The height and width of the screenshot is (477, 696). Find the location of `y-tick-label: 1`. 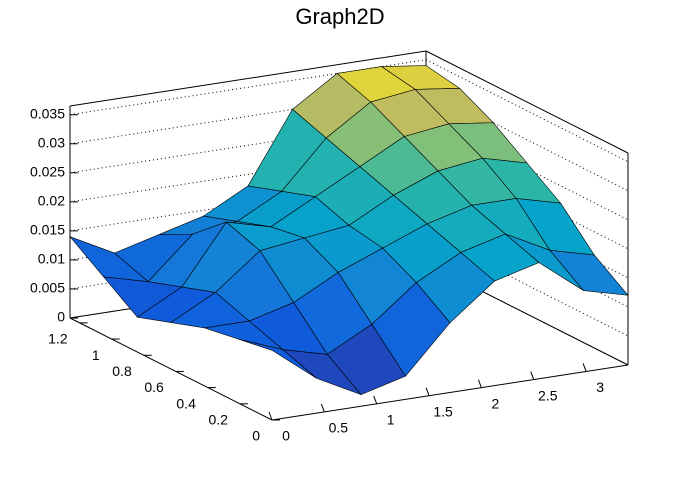

y-tick-label: 1 is located at coordinates (96, 355).